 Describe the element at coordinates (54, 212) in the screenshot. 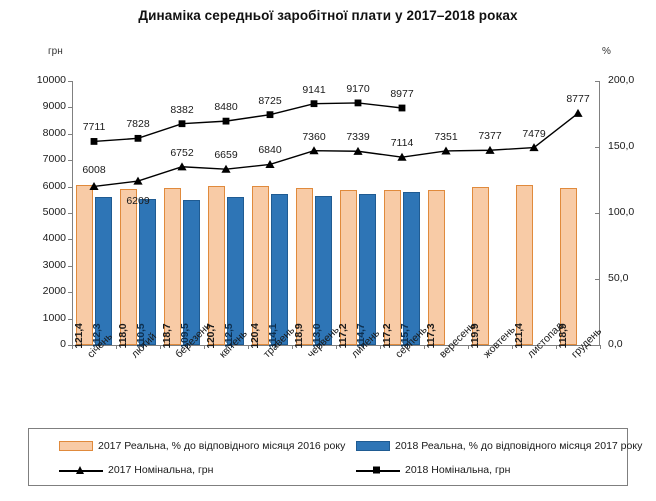

I see `y-tick-label-left: 5000` at that location.